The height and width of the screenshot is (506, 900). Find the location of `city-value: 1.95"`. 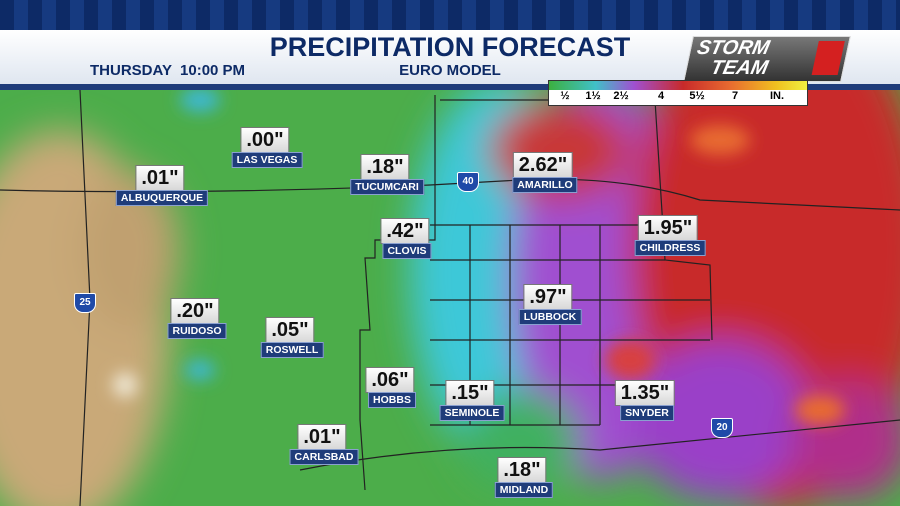

city-value: 1.95" is located at coordinates (668, 228).